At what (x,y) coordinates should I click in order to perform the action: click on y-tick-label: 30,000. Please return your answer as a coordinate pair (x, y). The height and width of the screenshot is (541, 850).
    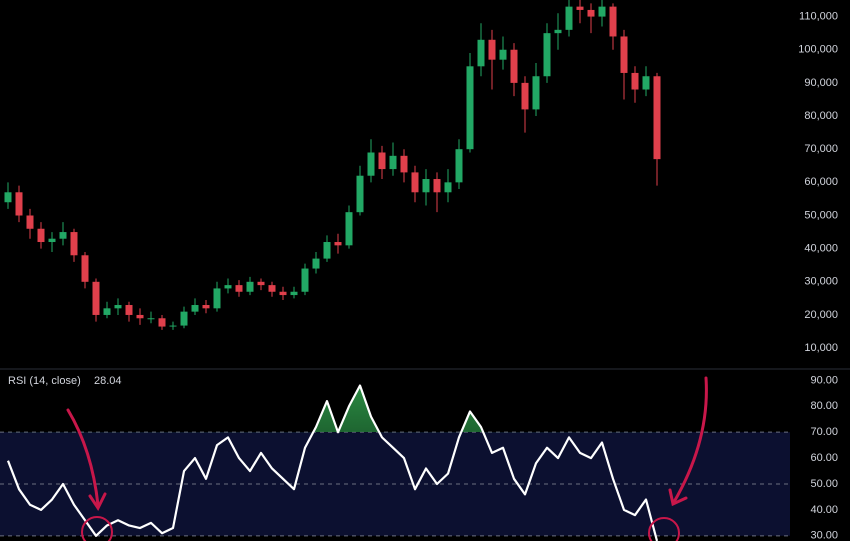
    Looking at the image, I should click on (821, 282).